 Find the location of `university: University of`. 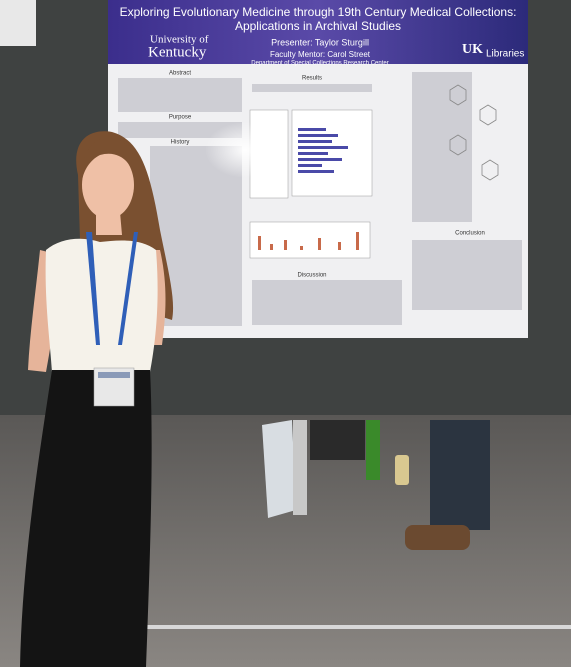

university: University of is located at coordinates (179, 40).